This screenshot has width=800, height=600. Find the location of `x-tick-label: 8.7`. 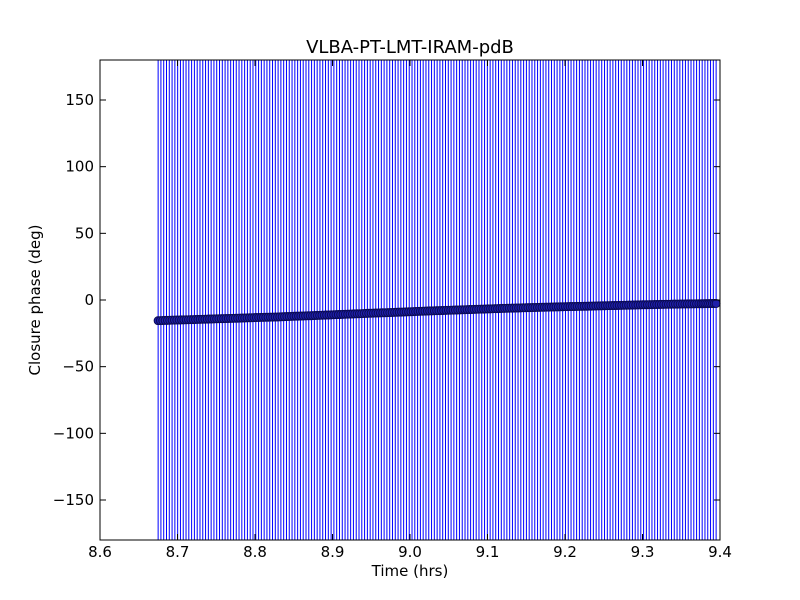

x-tick-label: 8.7 is located at coordinates (178, 552).